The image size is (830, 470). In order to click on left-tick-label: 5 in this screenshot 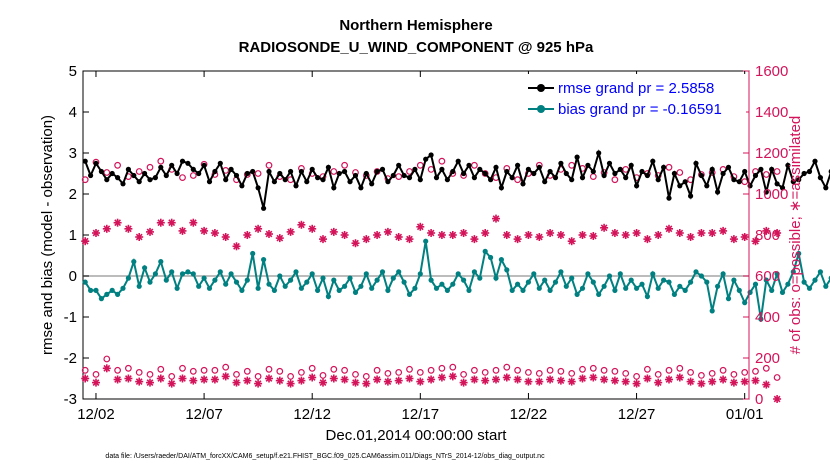, I will do `click(73, 71)`.